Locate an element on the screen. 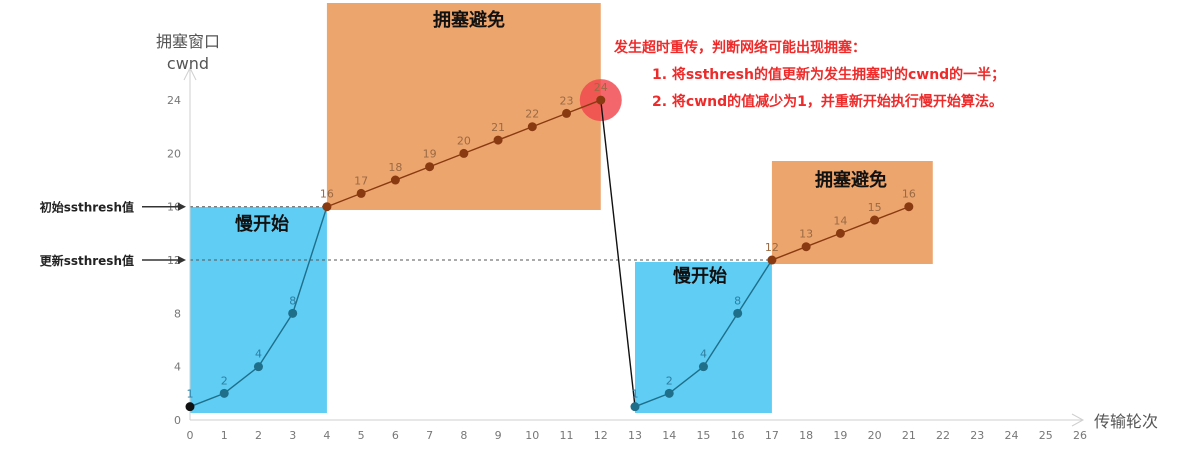 The image size is (1199, 450). annotation-line: 发生超时重传，判断网络可能出现拥塞： is located at coordinates (739, 47).